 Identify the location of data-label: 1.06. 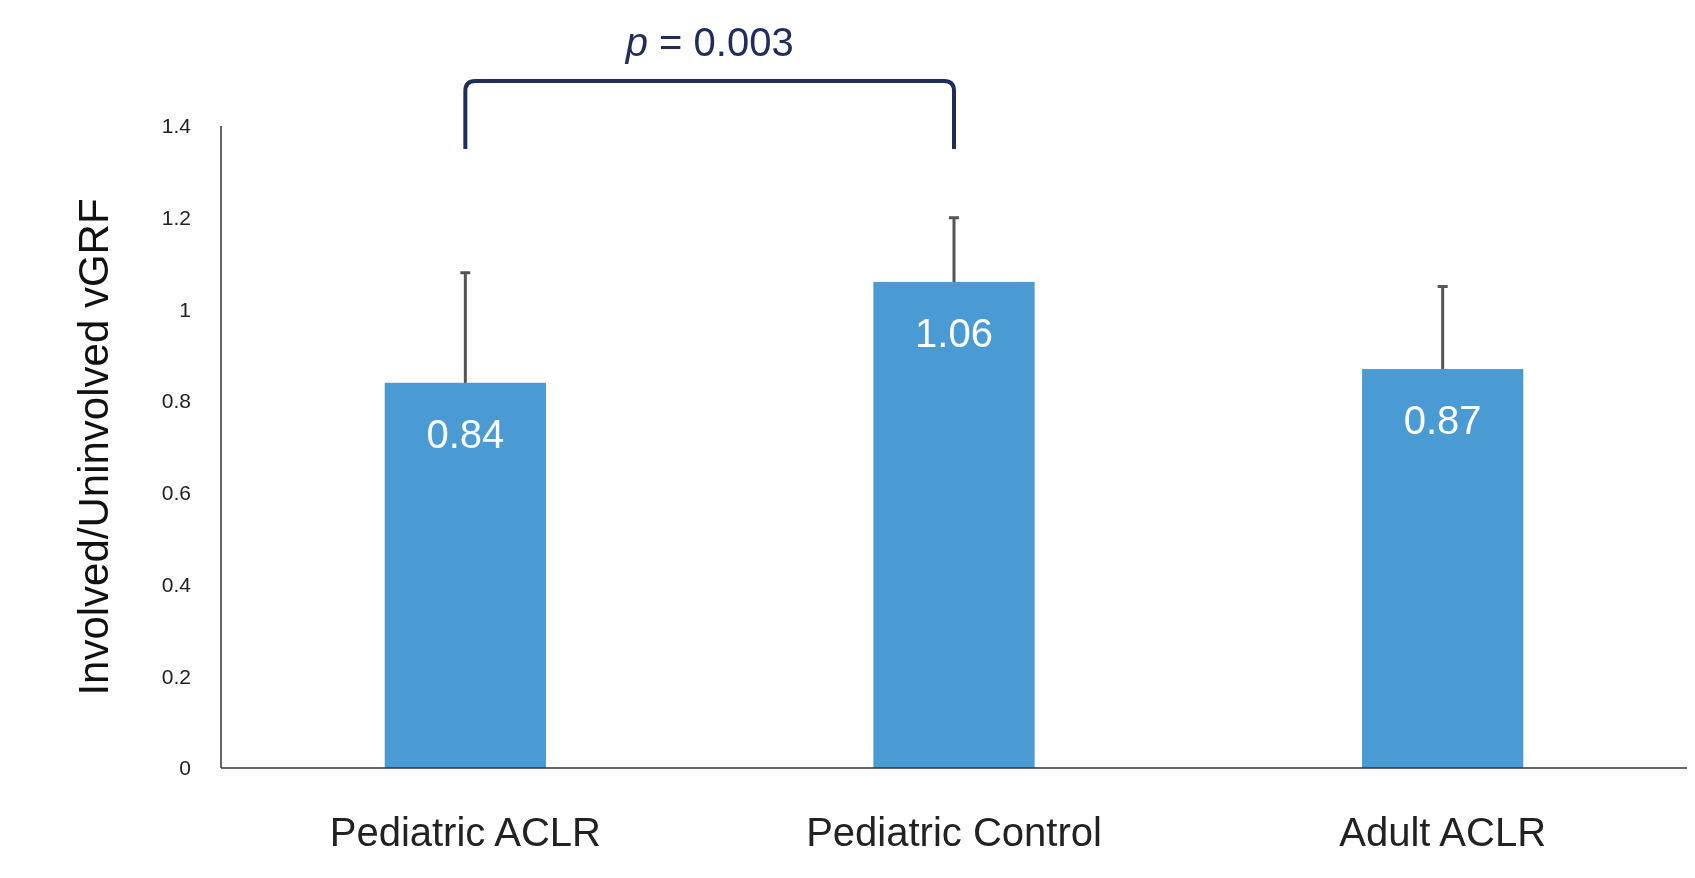
(954, 332).